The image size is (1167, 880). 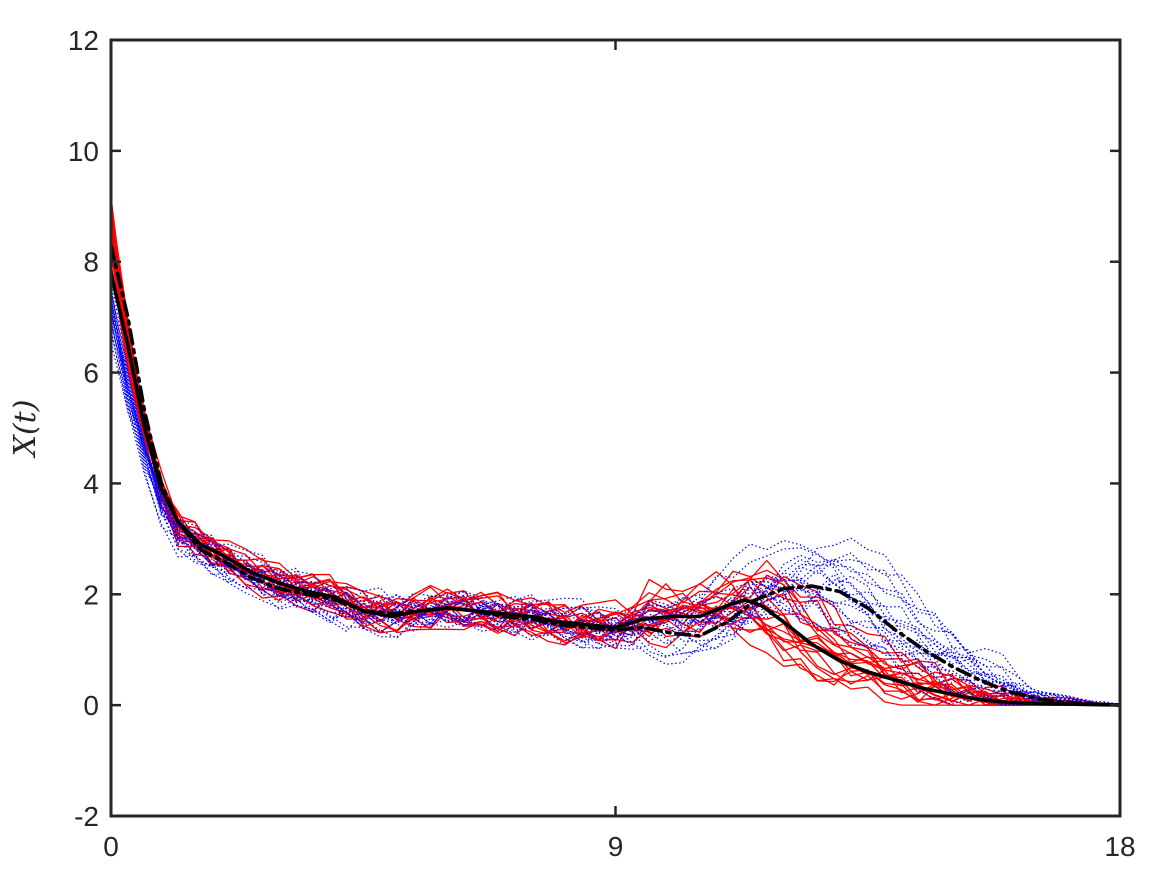 What do you see at coordinates (25, 429) in the screenshot?
I see `y-axis-title: X(t)` at bounding box center [25, 429].